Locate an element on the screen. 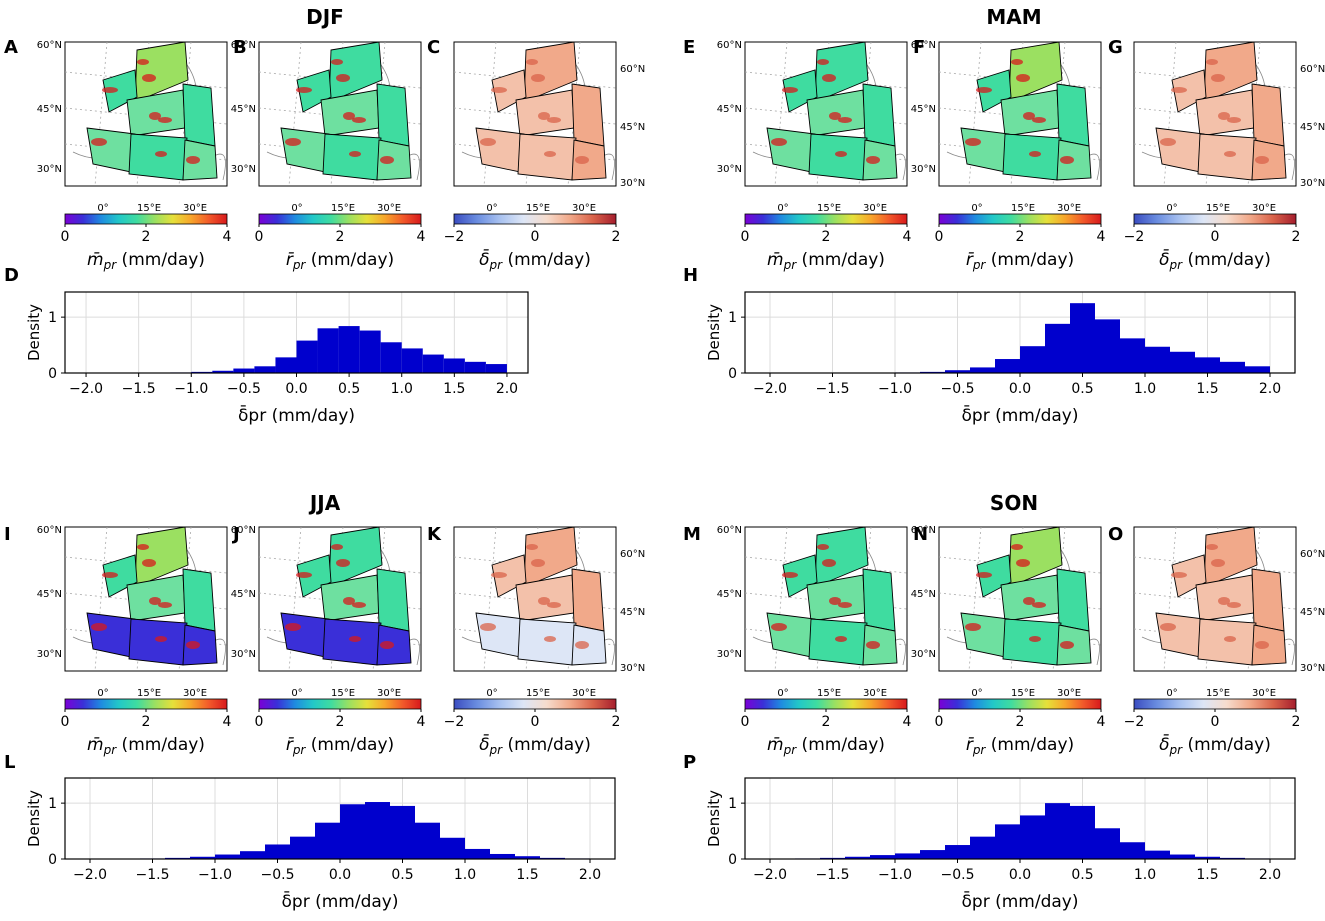  map-panel-A: 60°N 45°N 30°N 0° 15°E 30°E 0 2 4 m̄pr (mm/day) is located at coordinates (134, 156).